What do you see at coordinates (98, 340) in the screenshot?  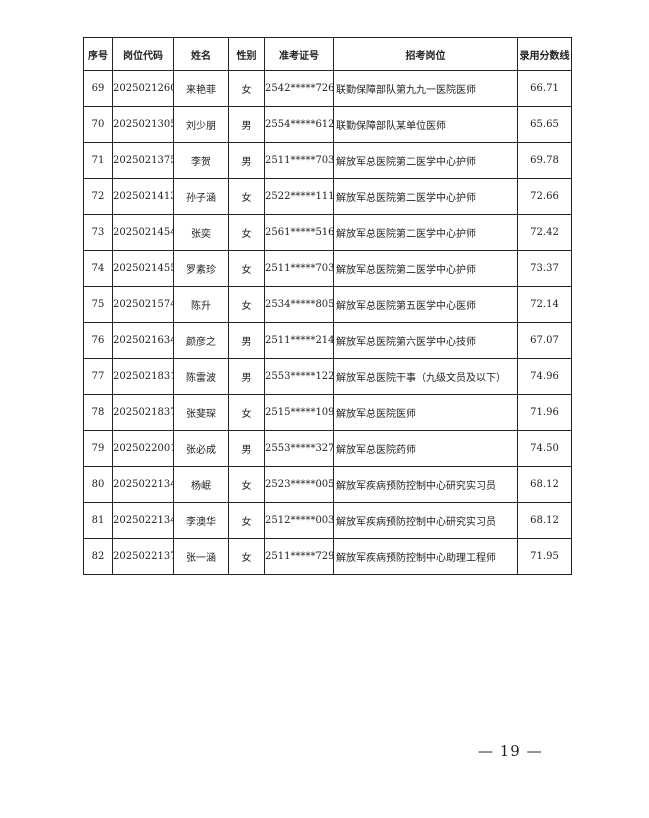 I see `col-index: 76` at bounding box center [98, 340].